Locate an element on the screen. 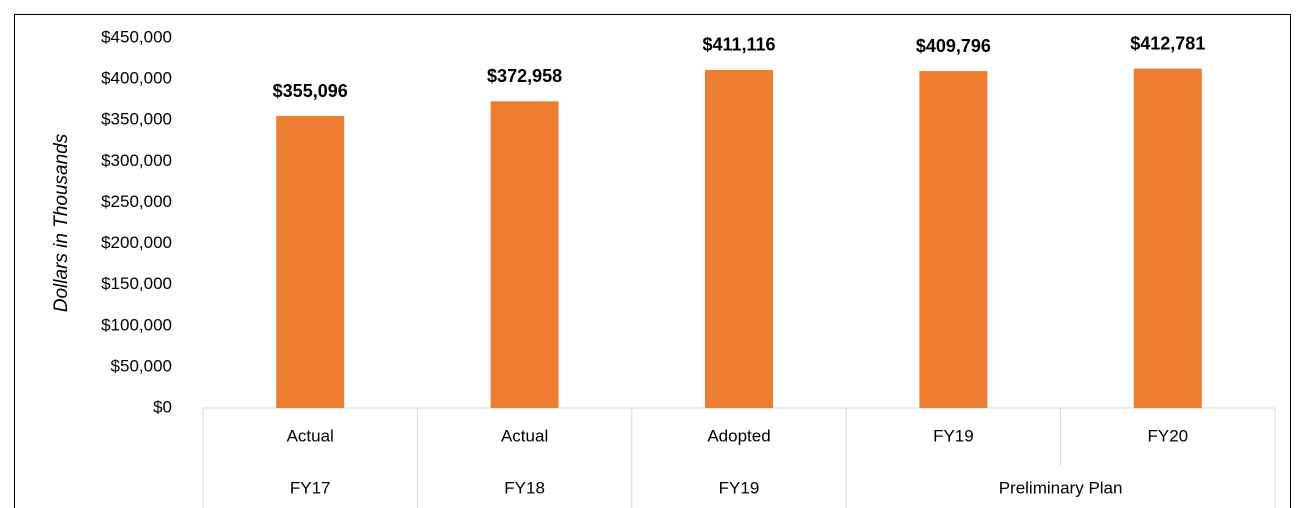 The height and width of the screenshot is (508, 1304). y-tick-label: $0 is located at coordinates (162, 406).